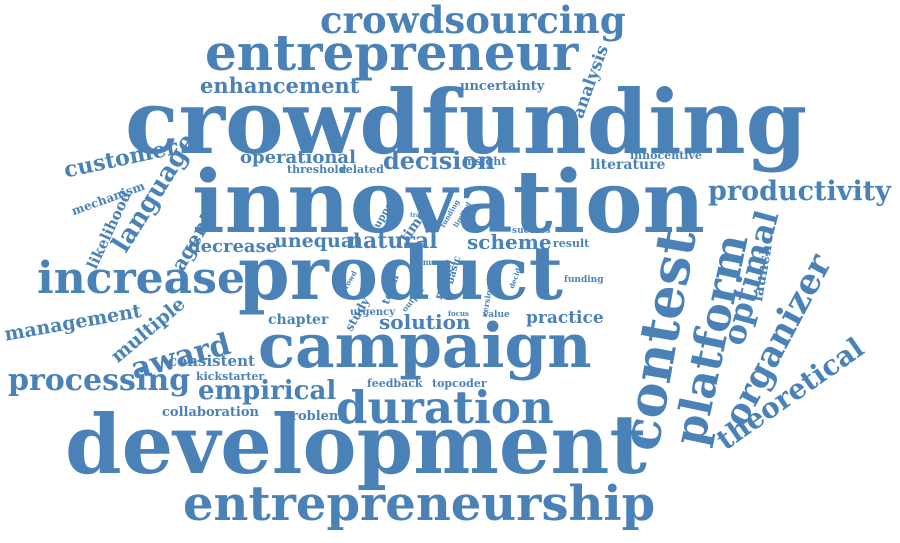 The width and height of the screenshot is (900, 543). I want to click on word-feedback: feedback, so click(395, 383).